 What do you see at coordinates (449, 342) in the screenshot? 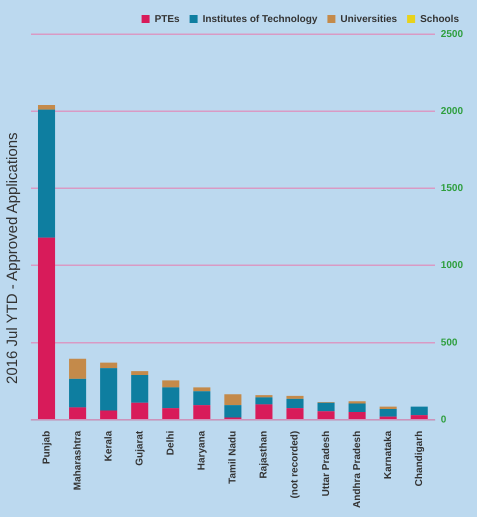
I see `y-tick-label: 500` at bounding box center [449, 342].